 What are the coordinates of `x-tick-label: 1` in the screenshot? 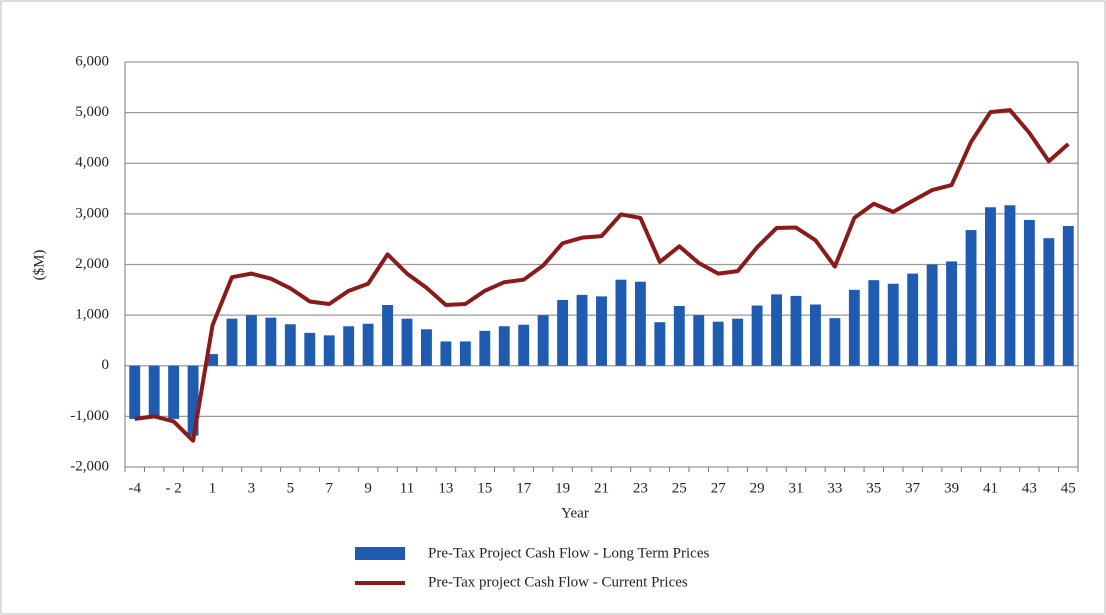 It's located at (213, 488).